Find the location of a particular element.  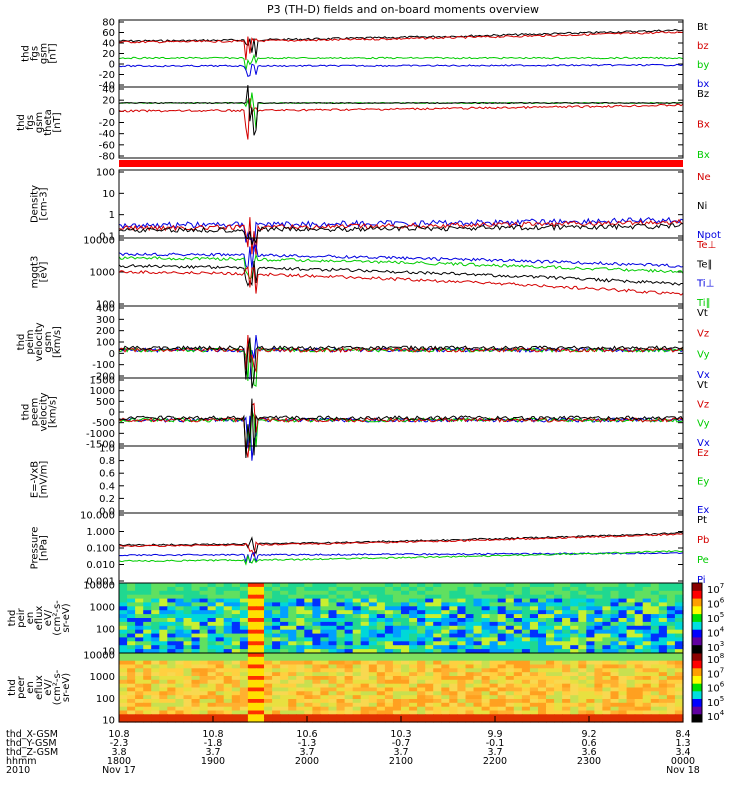

ylabel-line: E=-VxB is located at coordinates (35, 479).